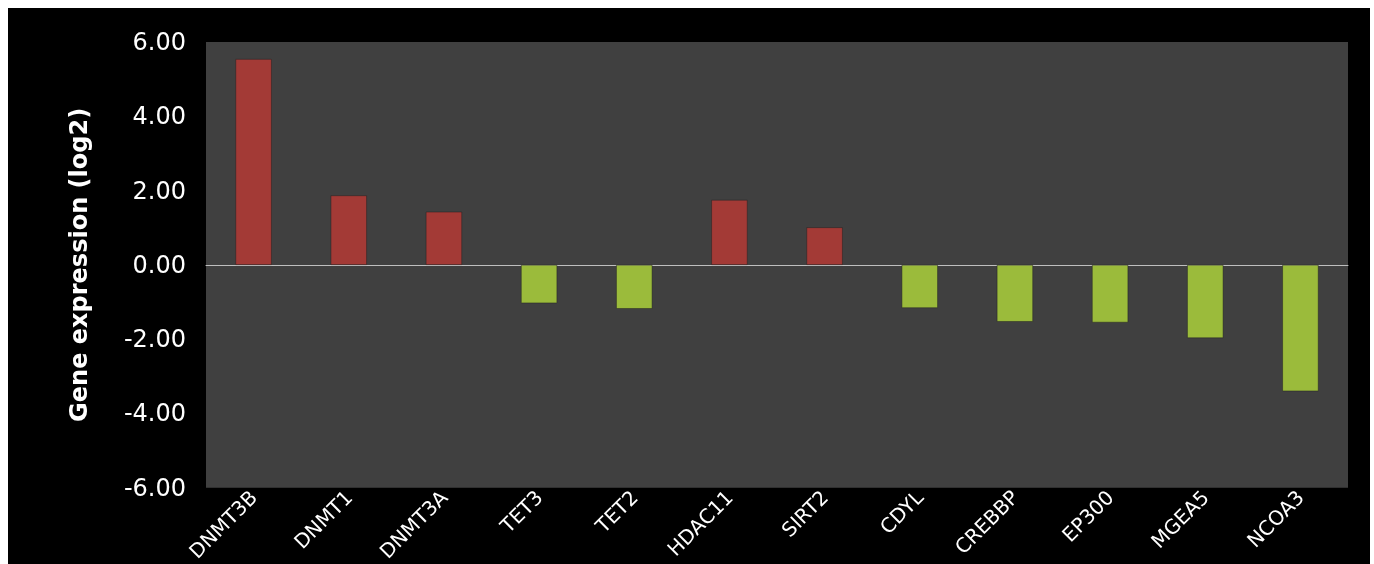 The image size is (1374, 564). I want to click on y-tick-label: -4.00, so click(154, 413).